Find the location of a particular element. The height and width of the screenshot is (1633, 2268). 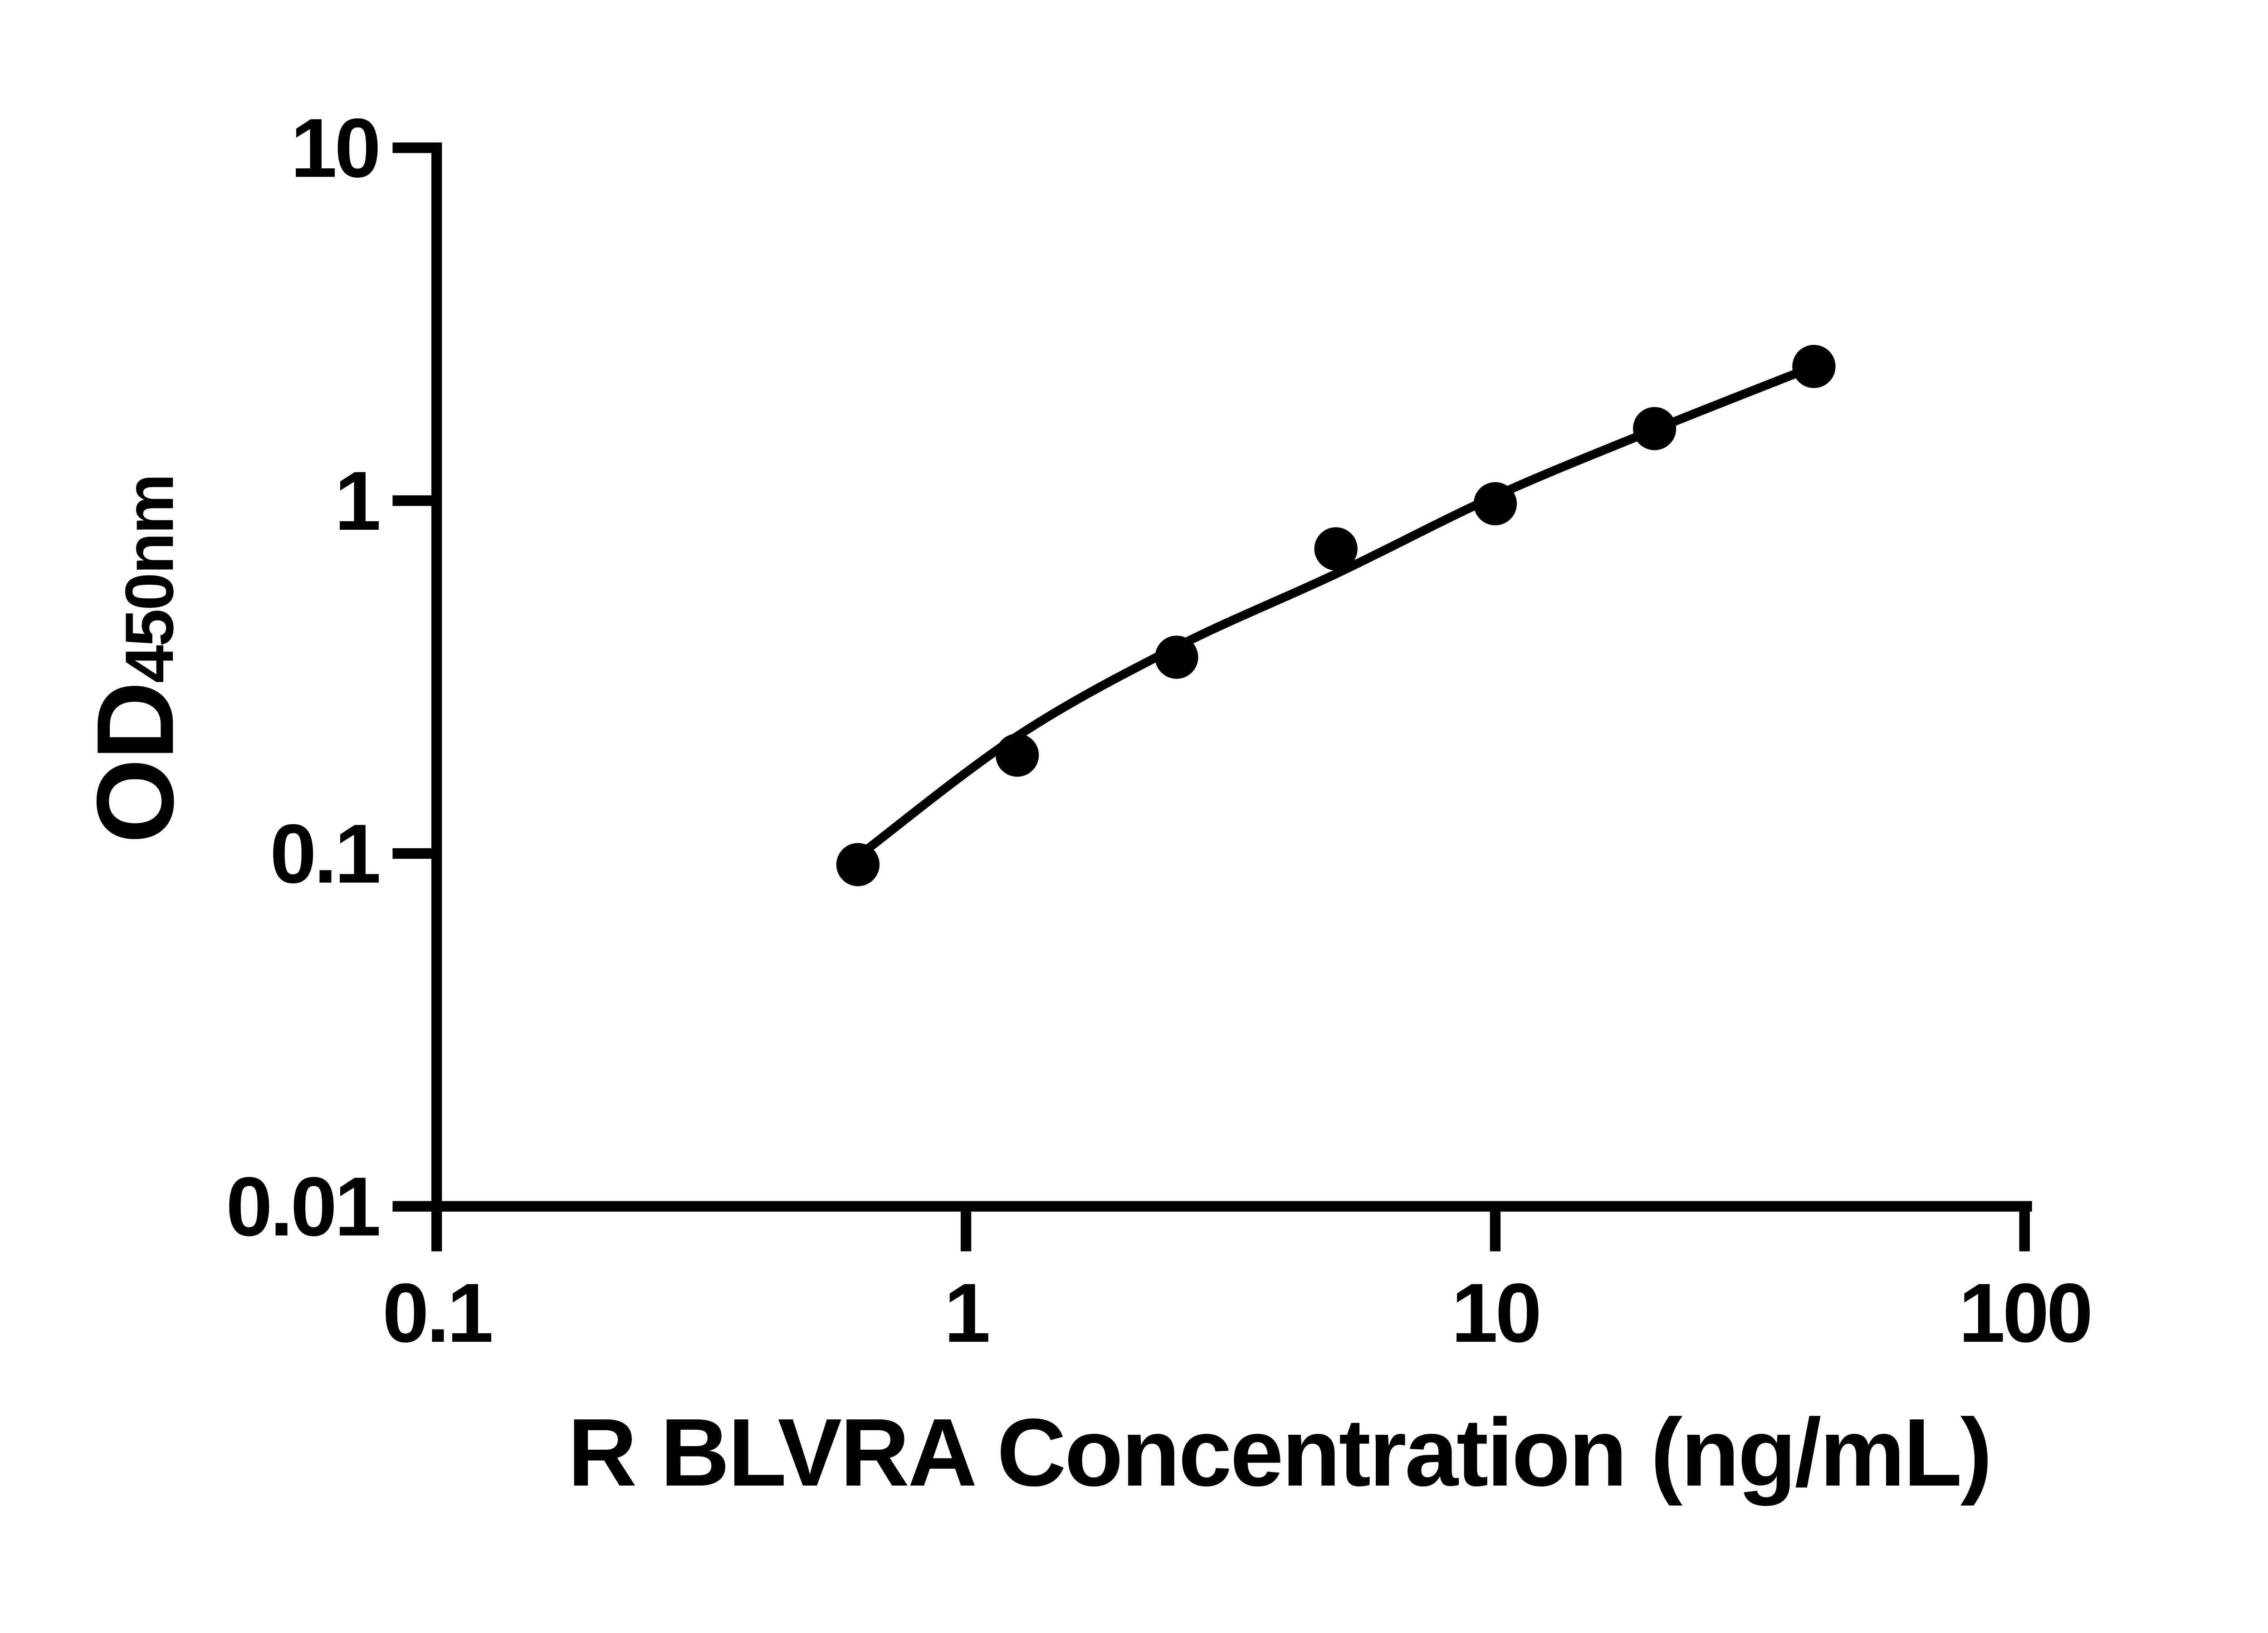

x-tick-label: 100 is located at coordinates (2025, 1313).